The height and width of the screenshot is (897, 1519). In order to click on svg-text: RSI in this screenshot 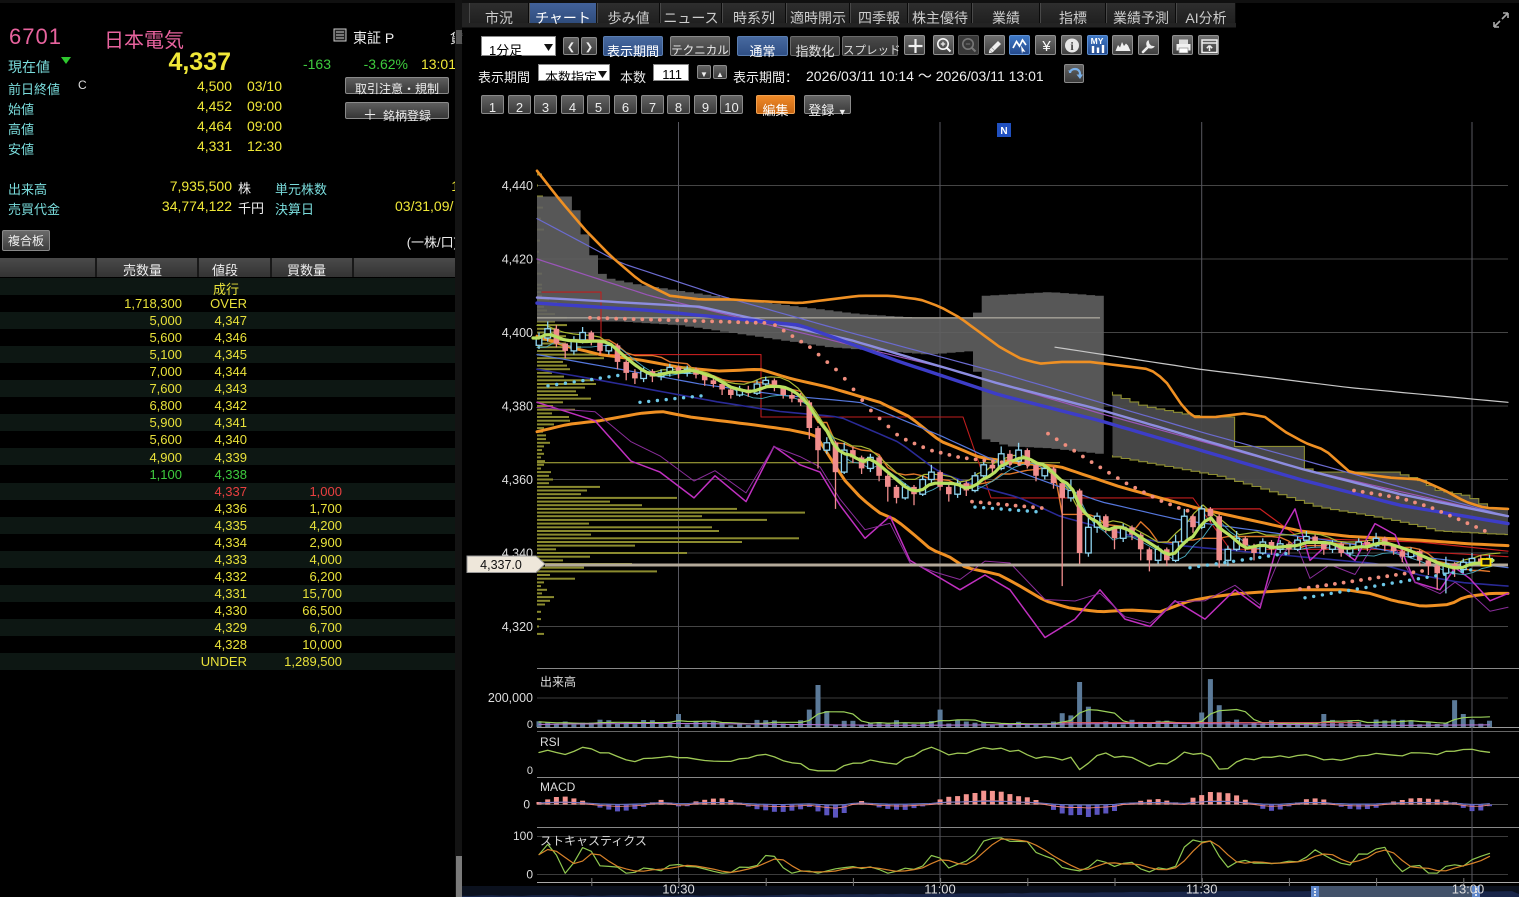, I will do `click(550, 742)`.